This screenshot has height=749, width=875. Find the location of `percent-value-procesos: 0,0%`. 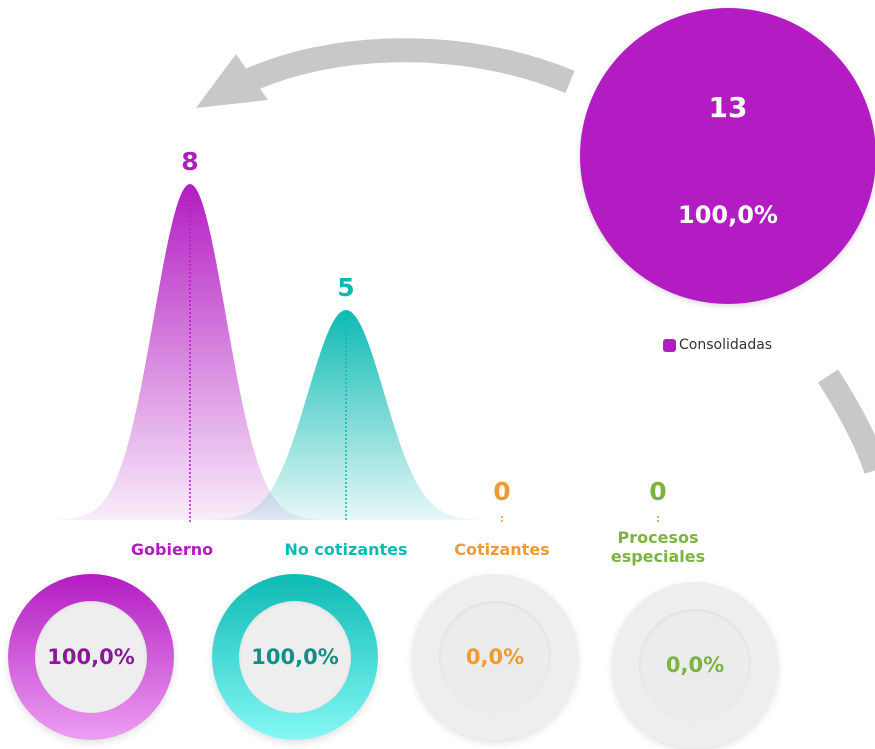

percent-value-procesos: 0,0% is located at coordinates (695, 665).